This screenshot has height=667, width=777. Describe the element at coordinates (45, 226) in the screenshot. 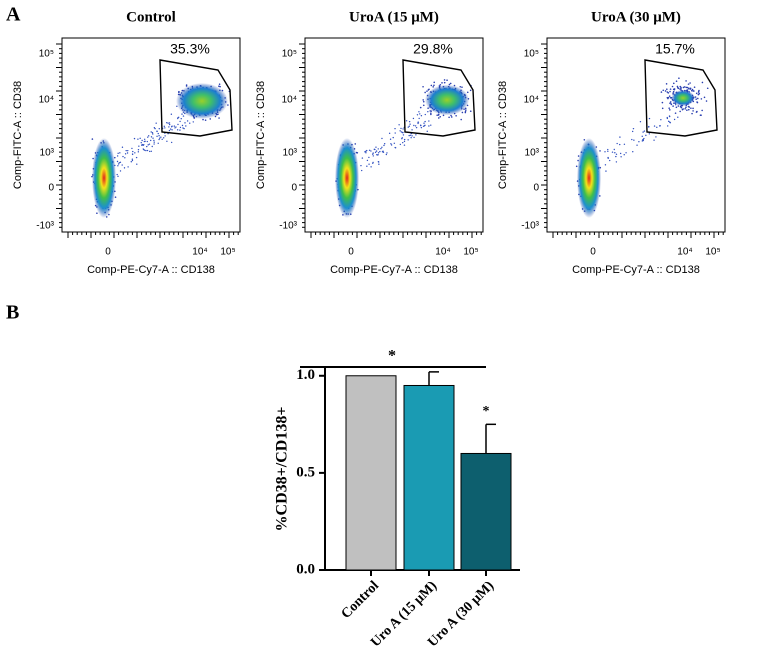

I see `y-tick-label: -10³` at that location.